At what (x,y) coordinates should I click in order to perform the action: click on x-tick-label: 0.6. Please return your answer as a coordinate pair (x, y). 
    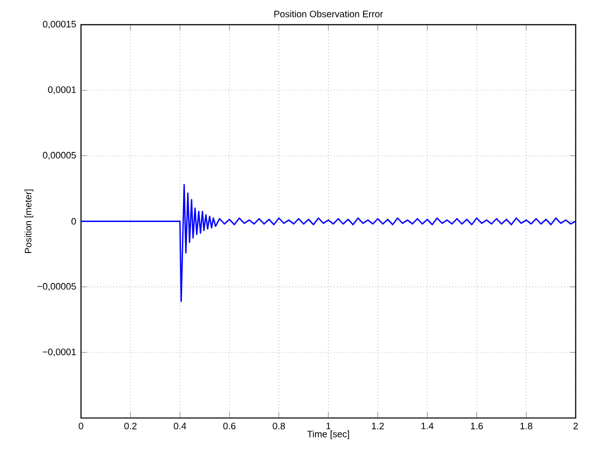
    Looking at the image, I should click on (229, 426).